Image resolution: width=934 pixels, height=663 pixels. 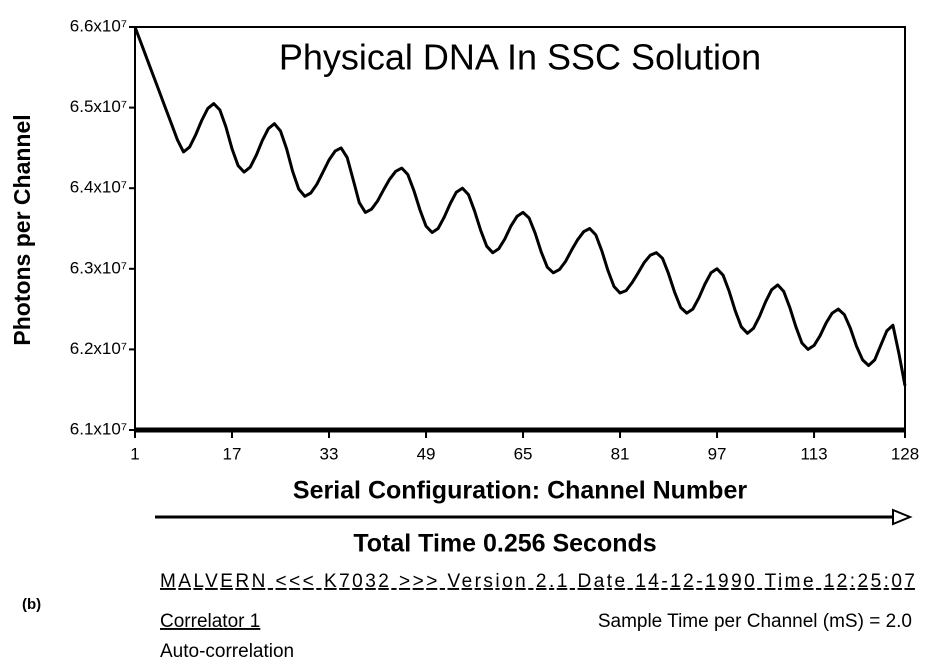 What do you see at coordinates (232, 453) in the screenshot?
I see `x-tick-label: 17` at bounding box center [232, 453].